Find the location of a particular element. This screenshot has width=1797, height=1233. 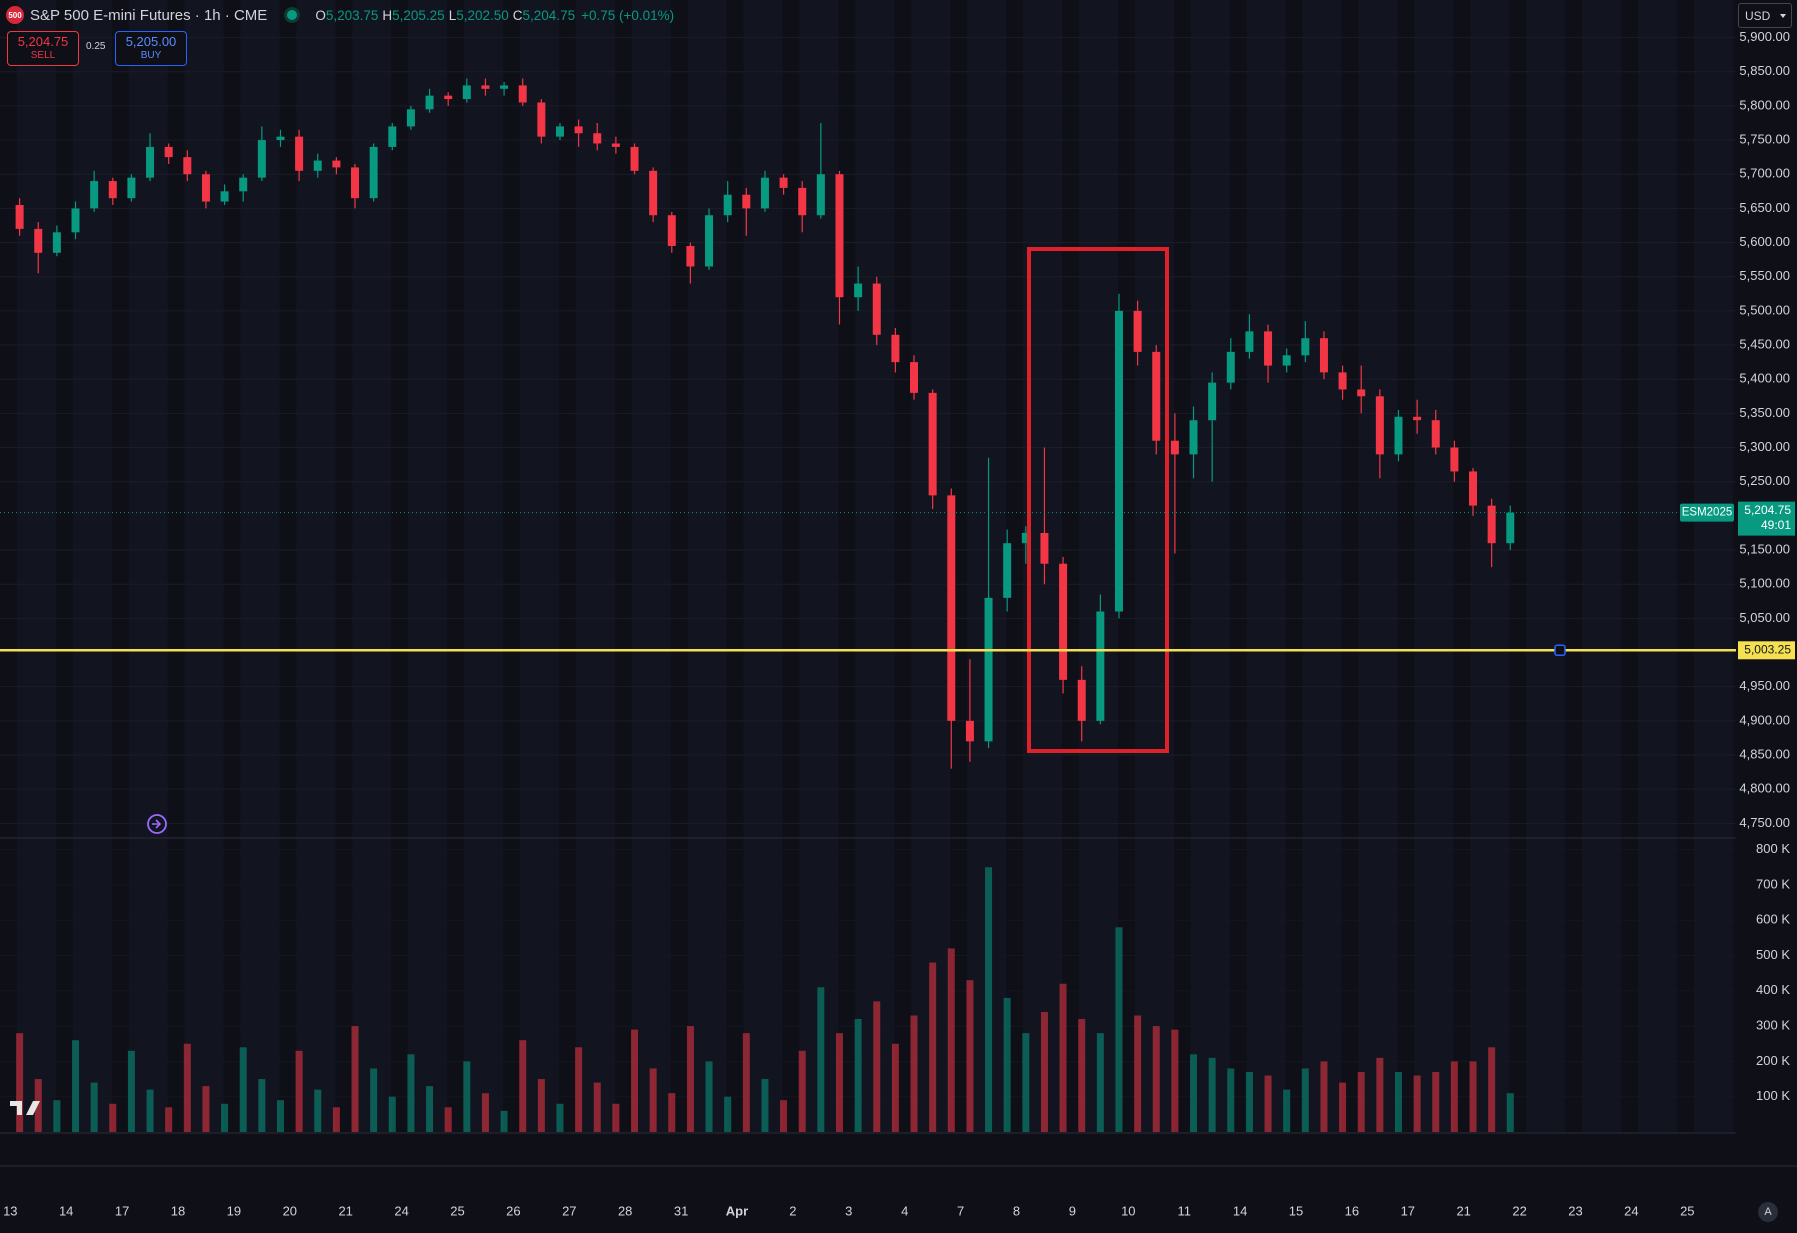

buy-button: 5,205.00 BUY is located at coordinates (151, 48).